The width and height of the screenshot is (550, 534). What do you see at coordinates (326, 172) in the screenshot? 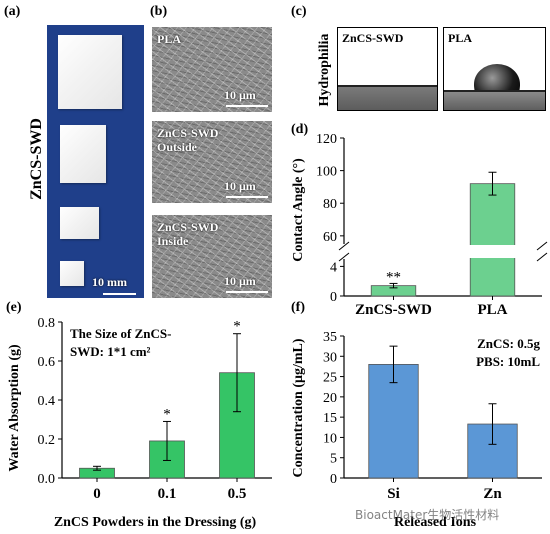
I see `chart-d-y-tick-label: 100` at bounding box center [326, 172].